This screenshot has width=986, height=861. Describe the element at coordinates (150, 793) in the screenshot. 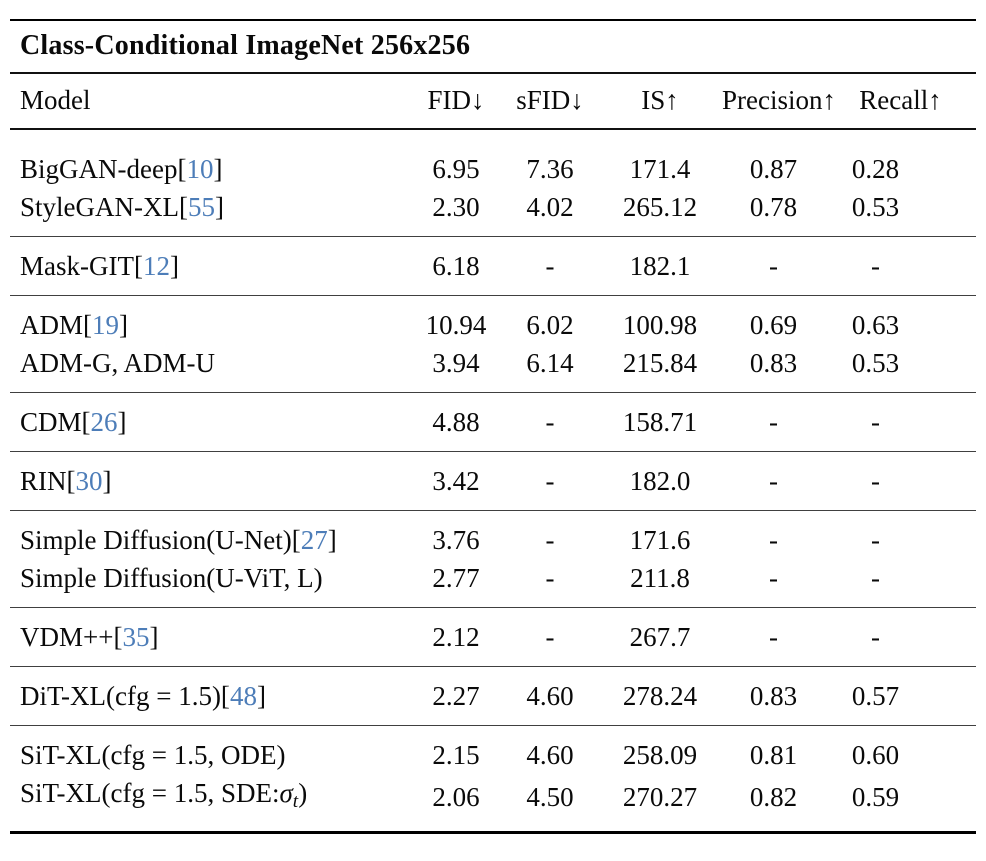

I see `model-name-text: SiT-XL(cfg = 1.5, SDE:` at that location.